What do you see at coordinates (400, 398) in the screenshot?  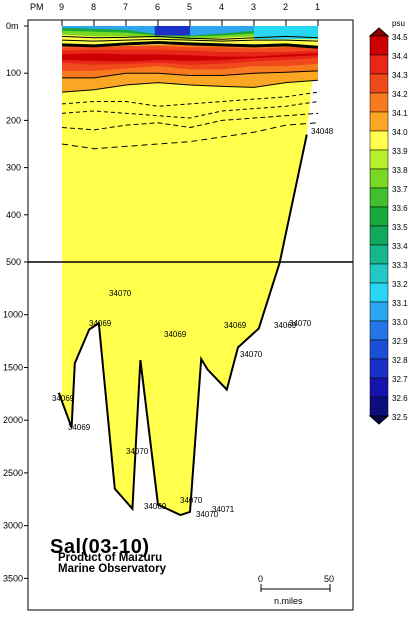 I see `colorbar-label: 32.6` at bounding box center [400, 398].